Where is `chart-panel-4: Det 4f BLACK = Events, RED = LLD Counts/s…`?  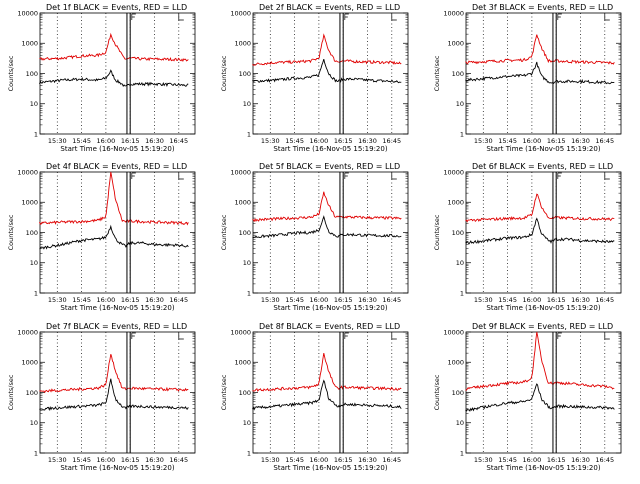
chart-panel-4: Det 4f BLACK = Events, RED = LLD Counts/s… is located at coordinates (101, 237).